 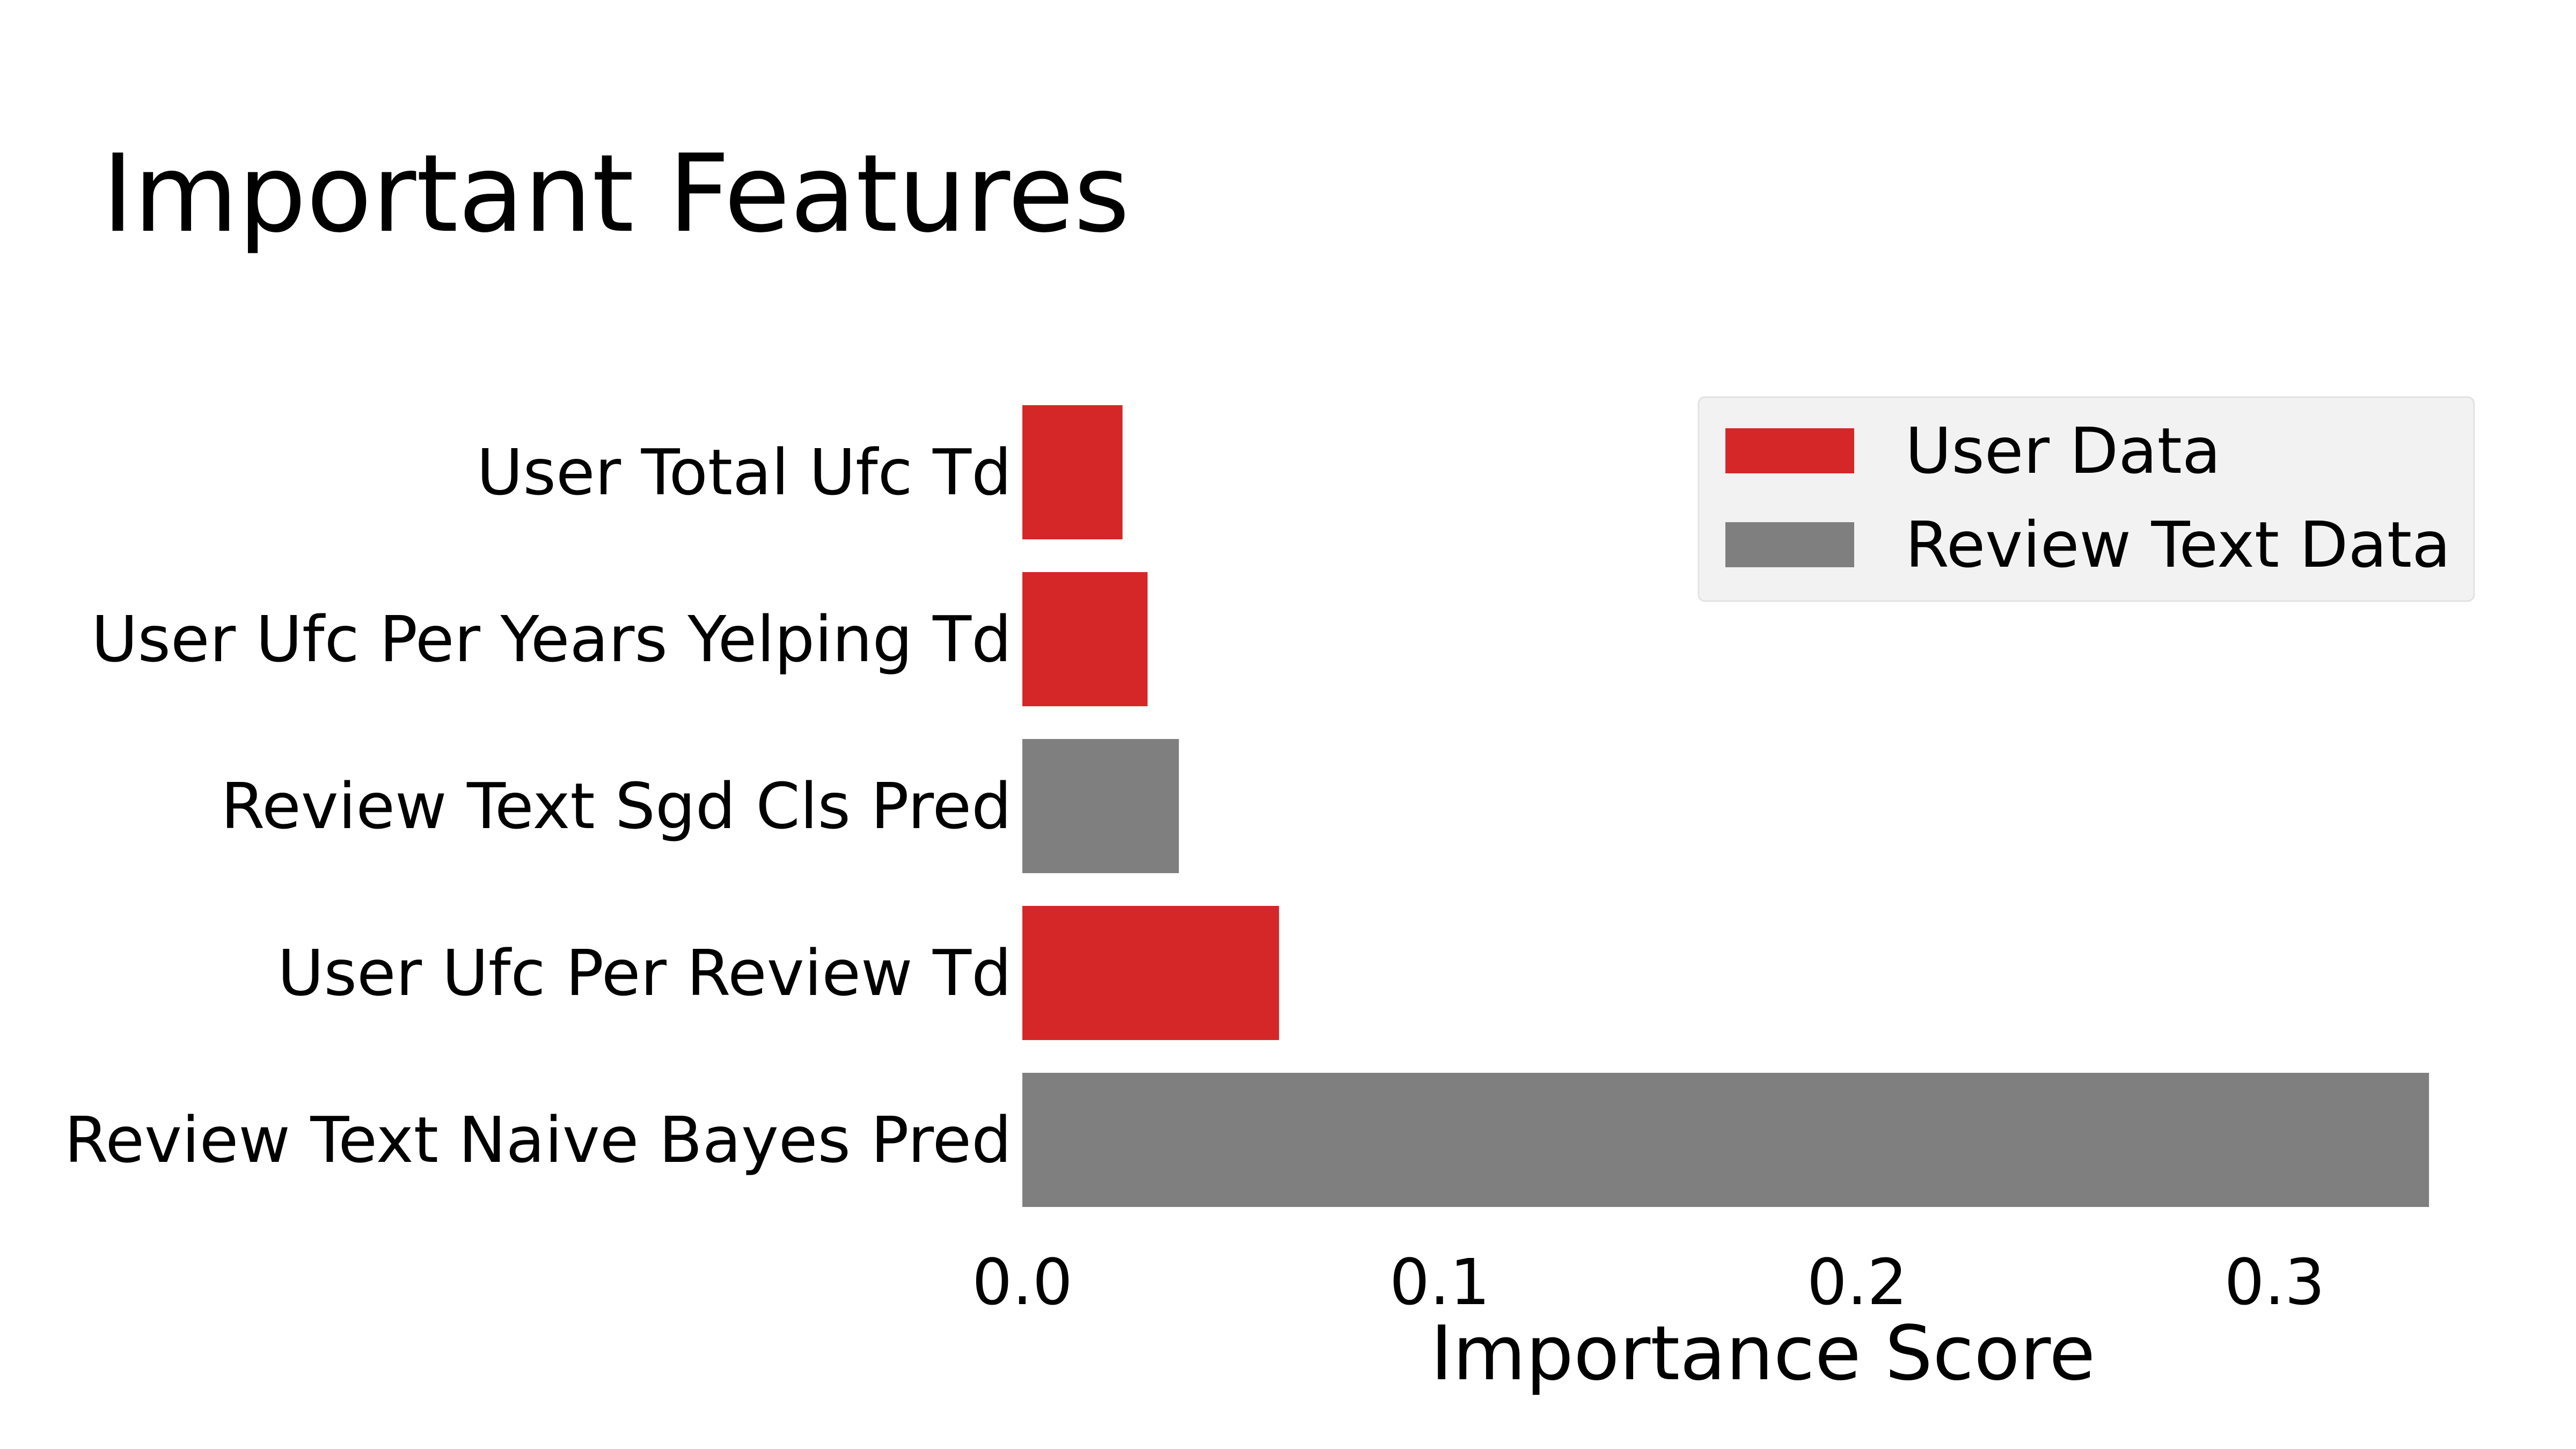 I want to click on legend-label-0: User Data, so click(x=2063, y=451).